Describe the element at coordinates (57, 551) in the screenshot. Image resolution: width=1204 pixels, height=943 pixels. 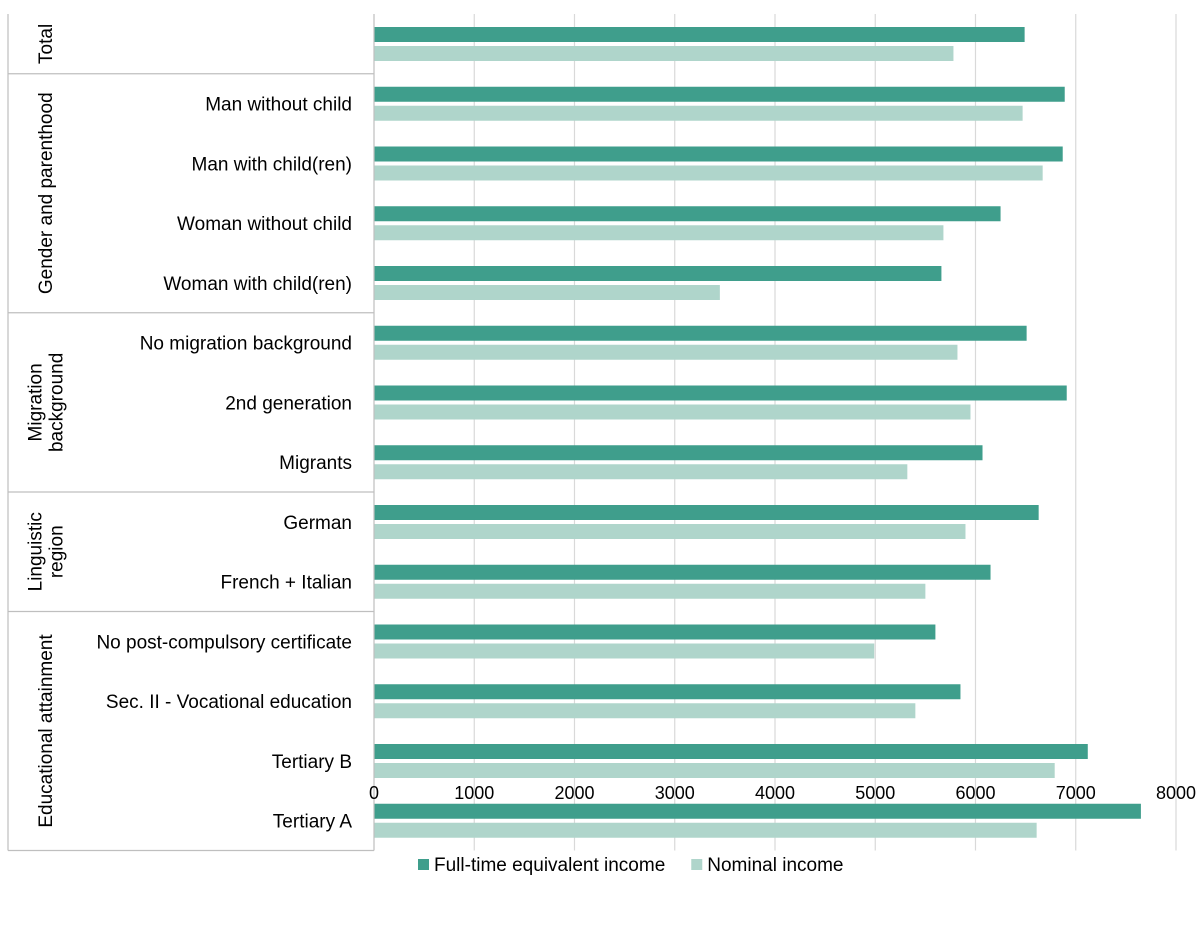
I see `group-label-line: region` at that location.